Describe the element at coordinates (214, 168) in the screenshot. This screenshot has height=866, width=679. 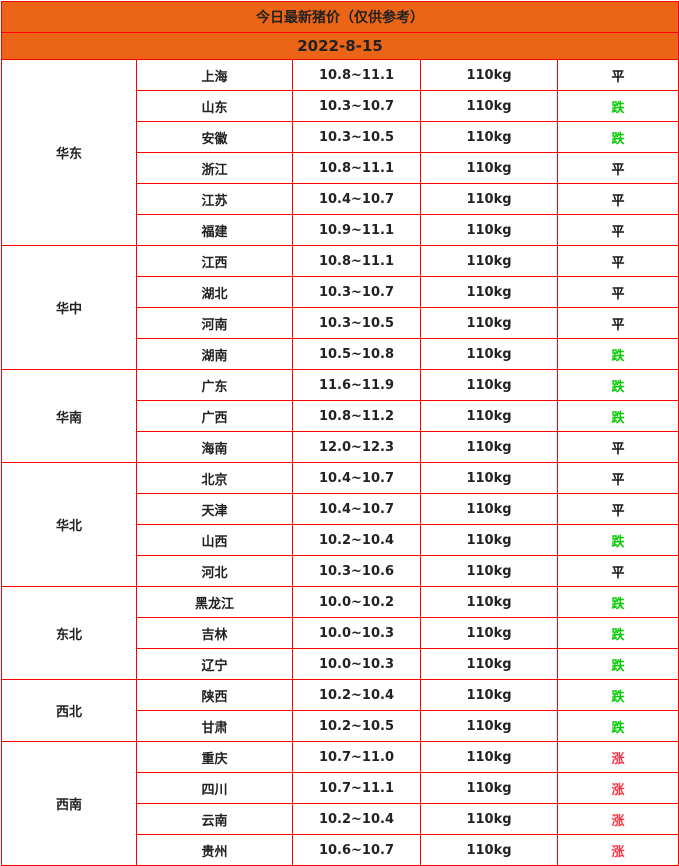
I see `province-cell: 浙江` at that location.